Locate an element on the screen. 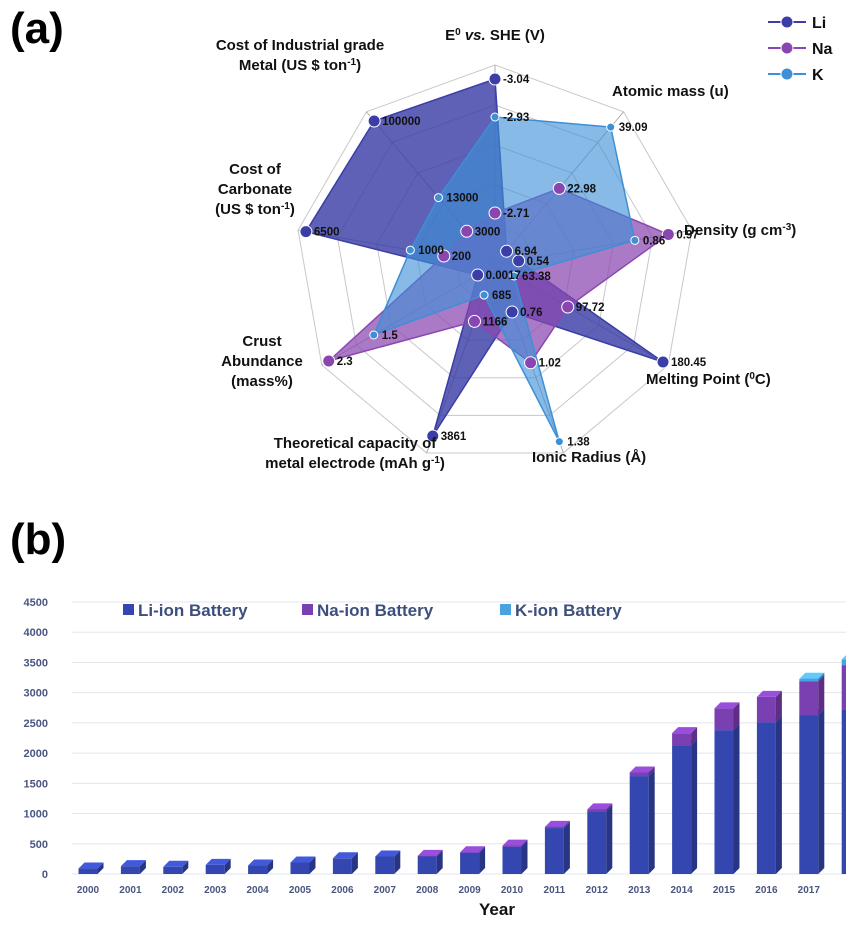 This screenshot has height=926, width=846. y-tick-label: 2000 is located at coordinates (36, 754).